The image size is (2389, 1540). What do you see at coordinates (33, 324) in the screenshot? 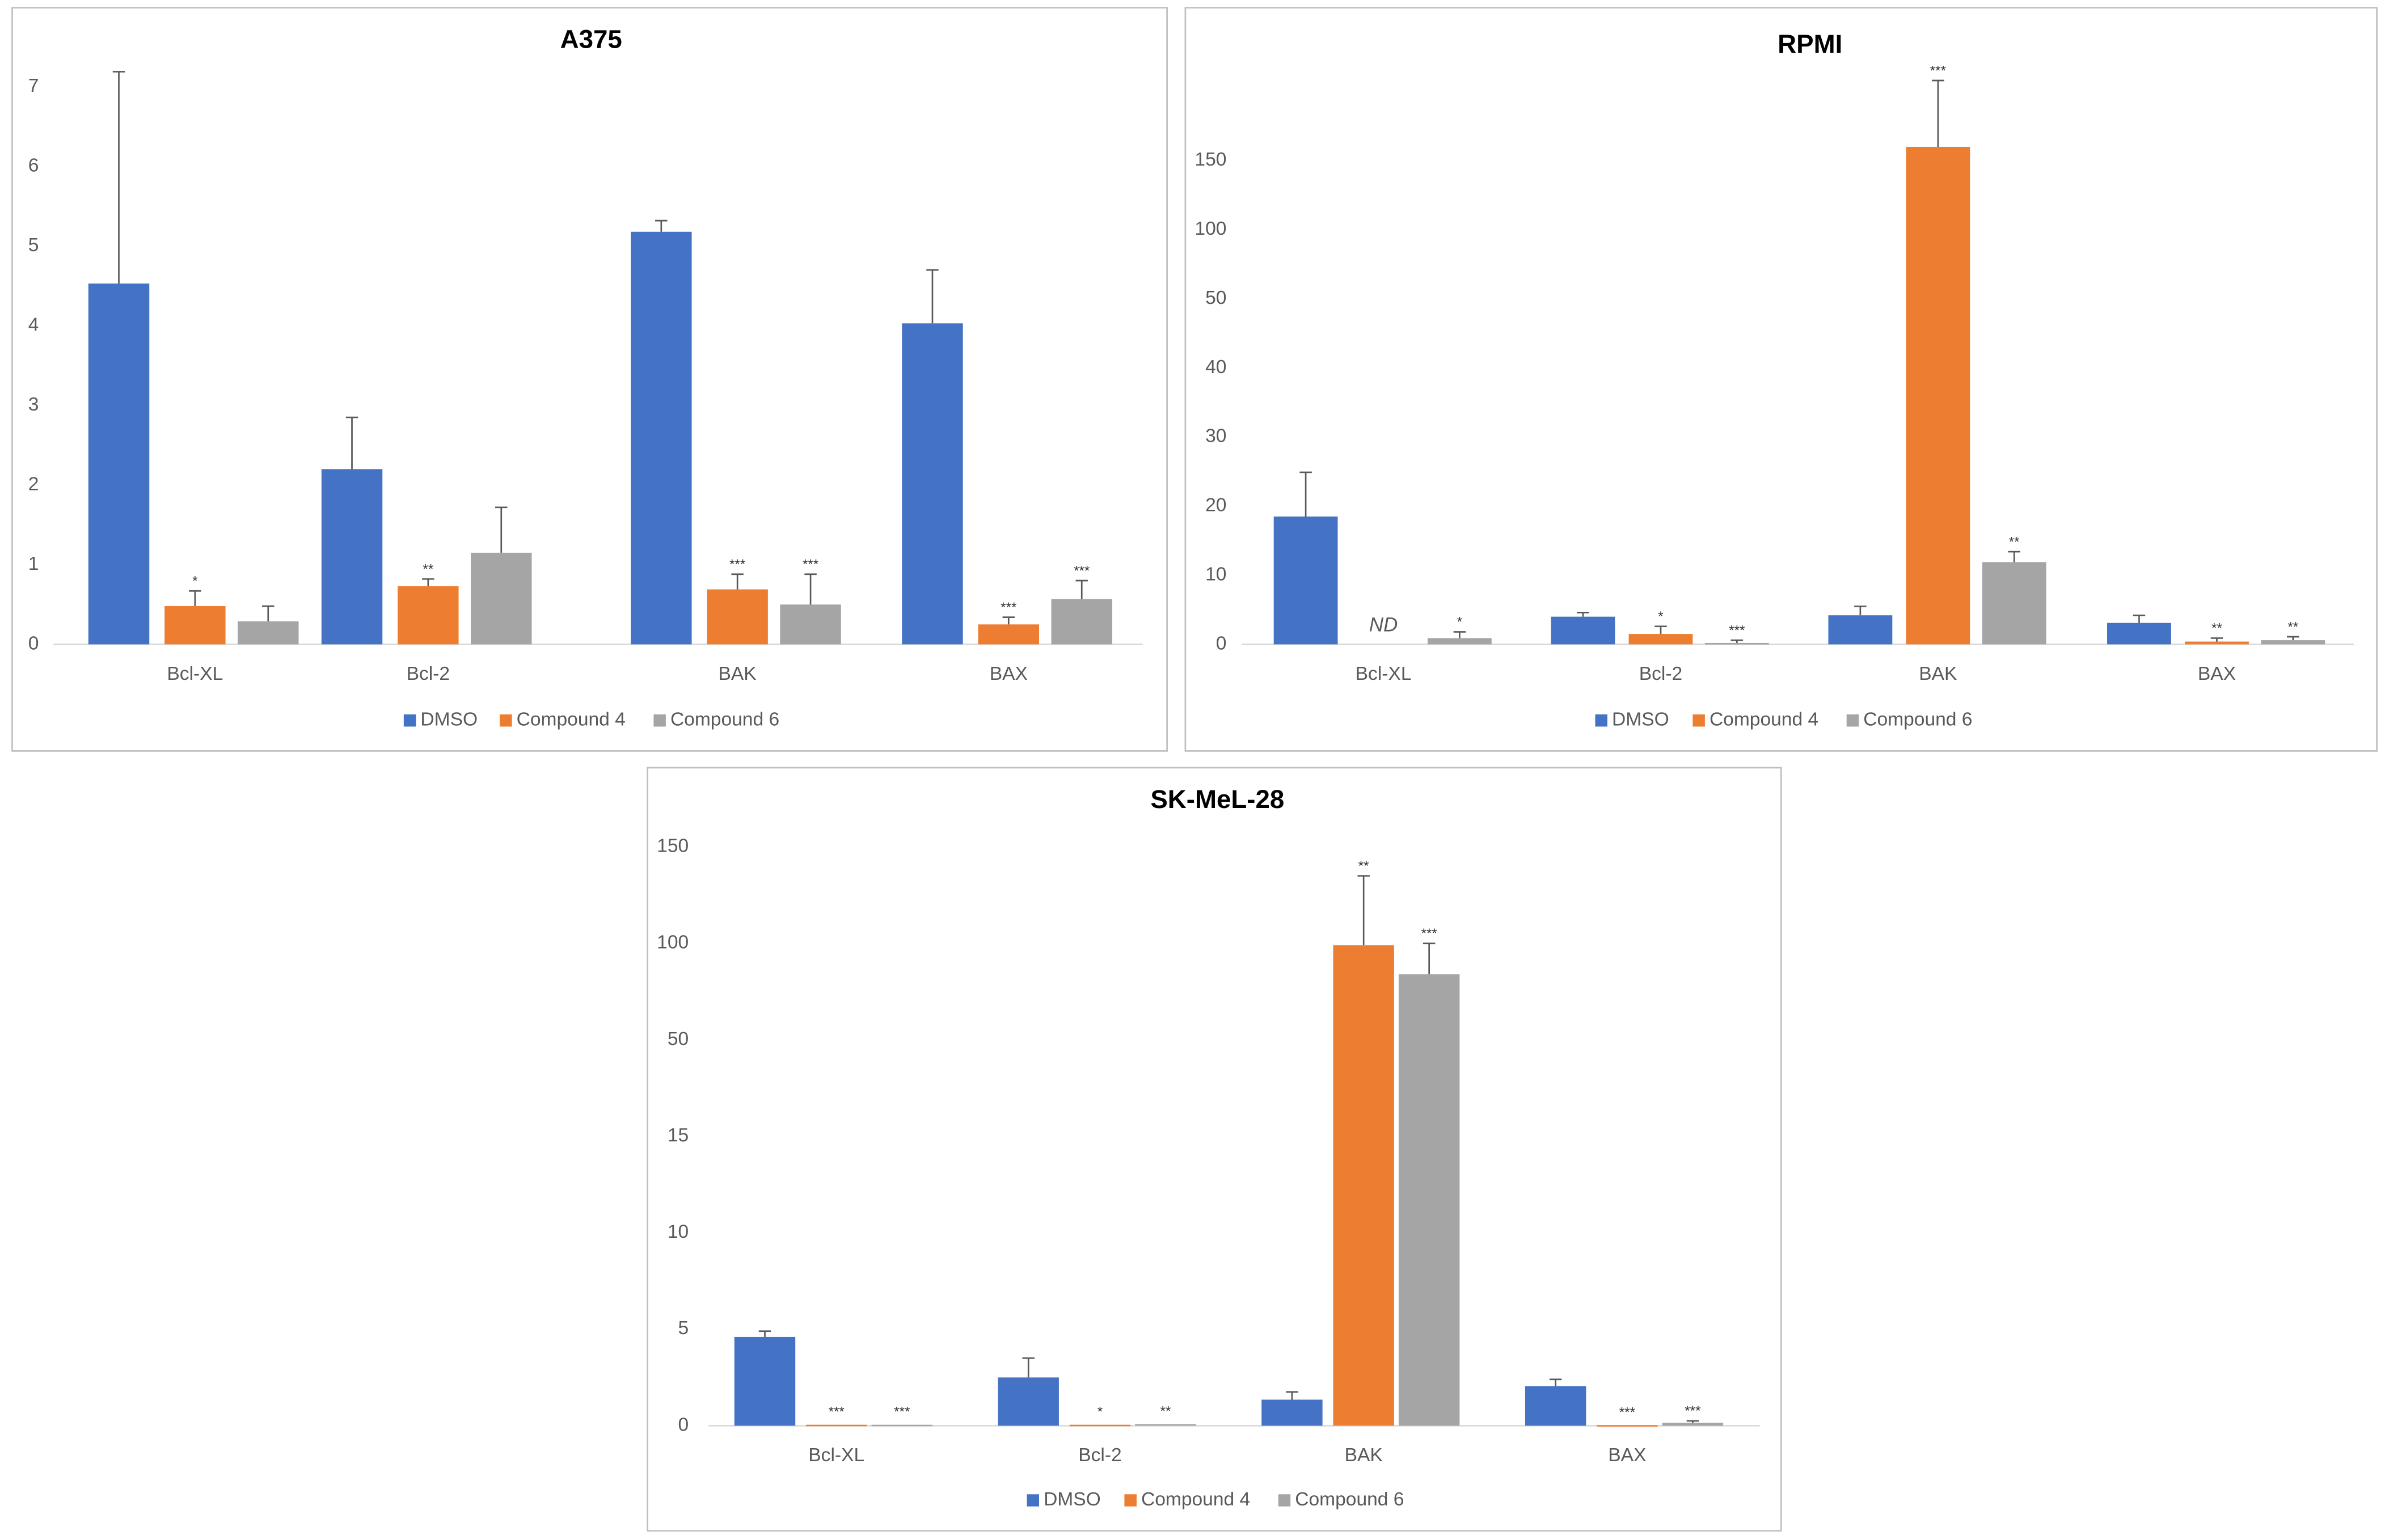
I see `y-tick-label: 4` at bounding box center [33, 324].